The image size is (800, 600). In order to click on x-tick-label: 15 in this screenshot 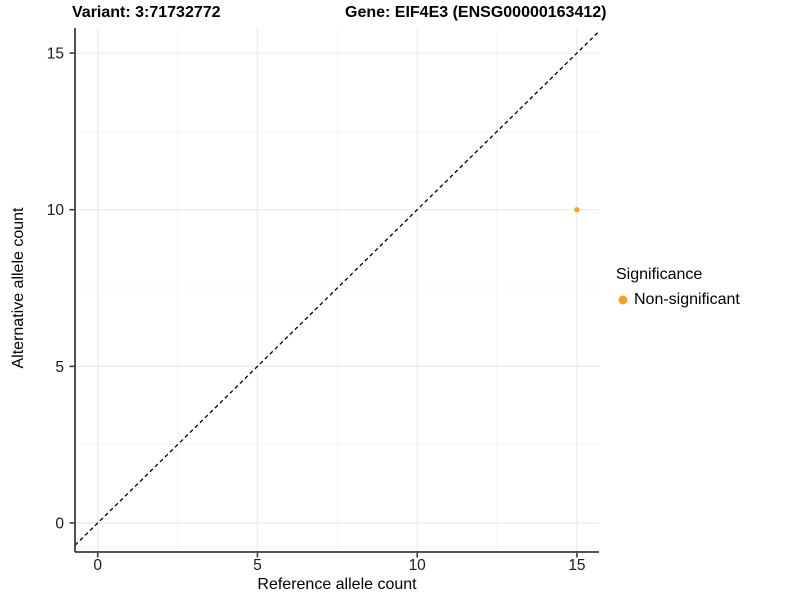, I will do `click(576, 565)`.